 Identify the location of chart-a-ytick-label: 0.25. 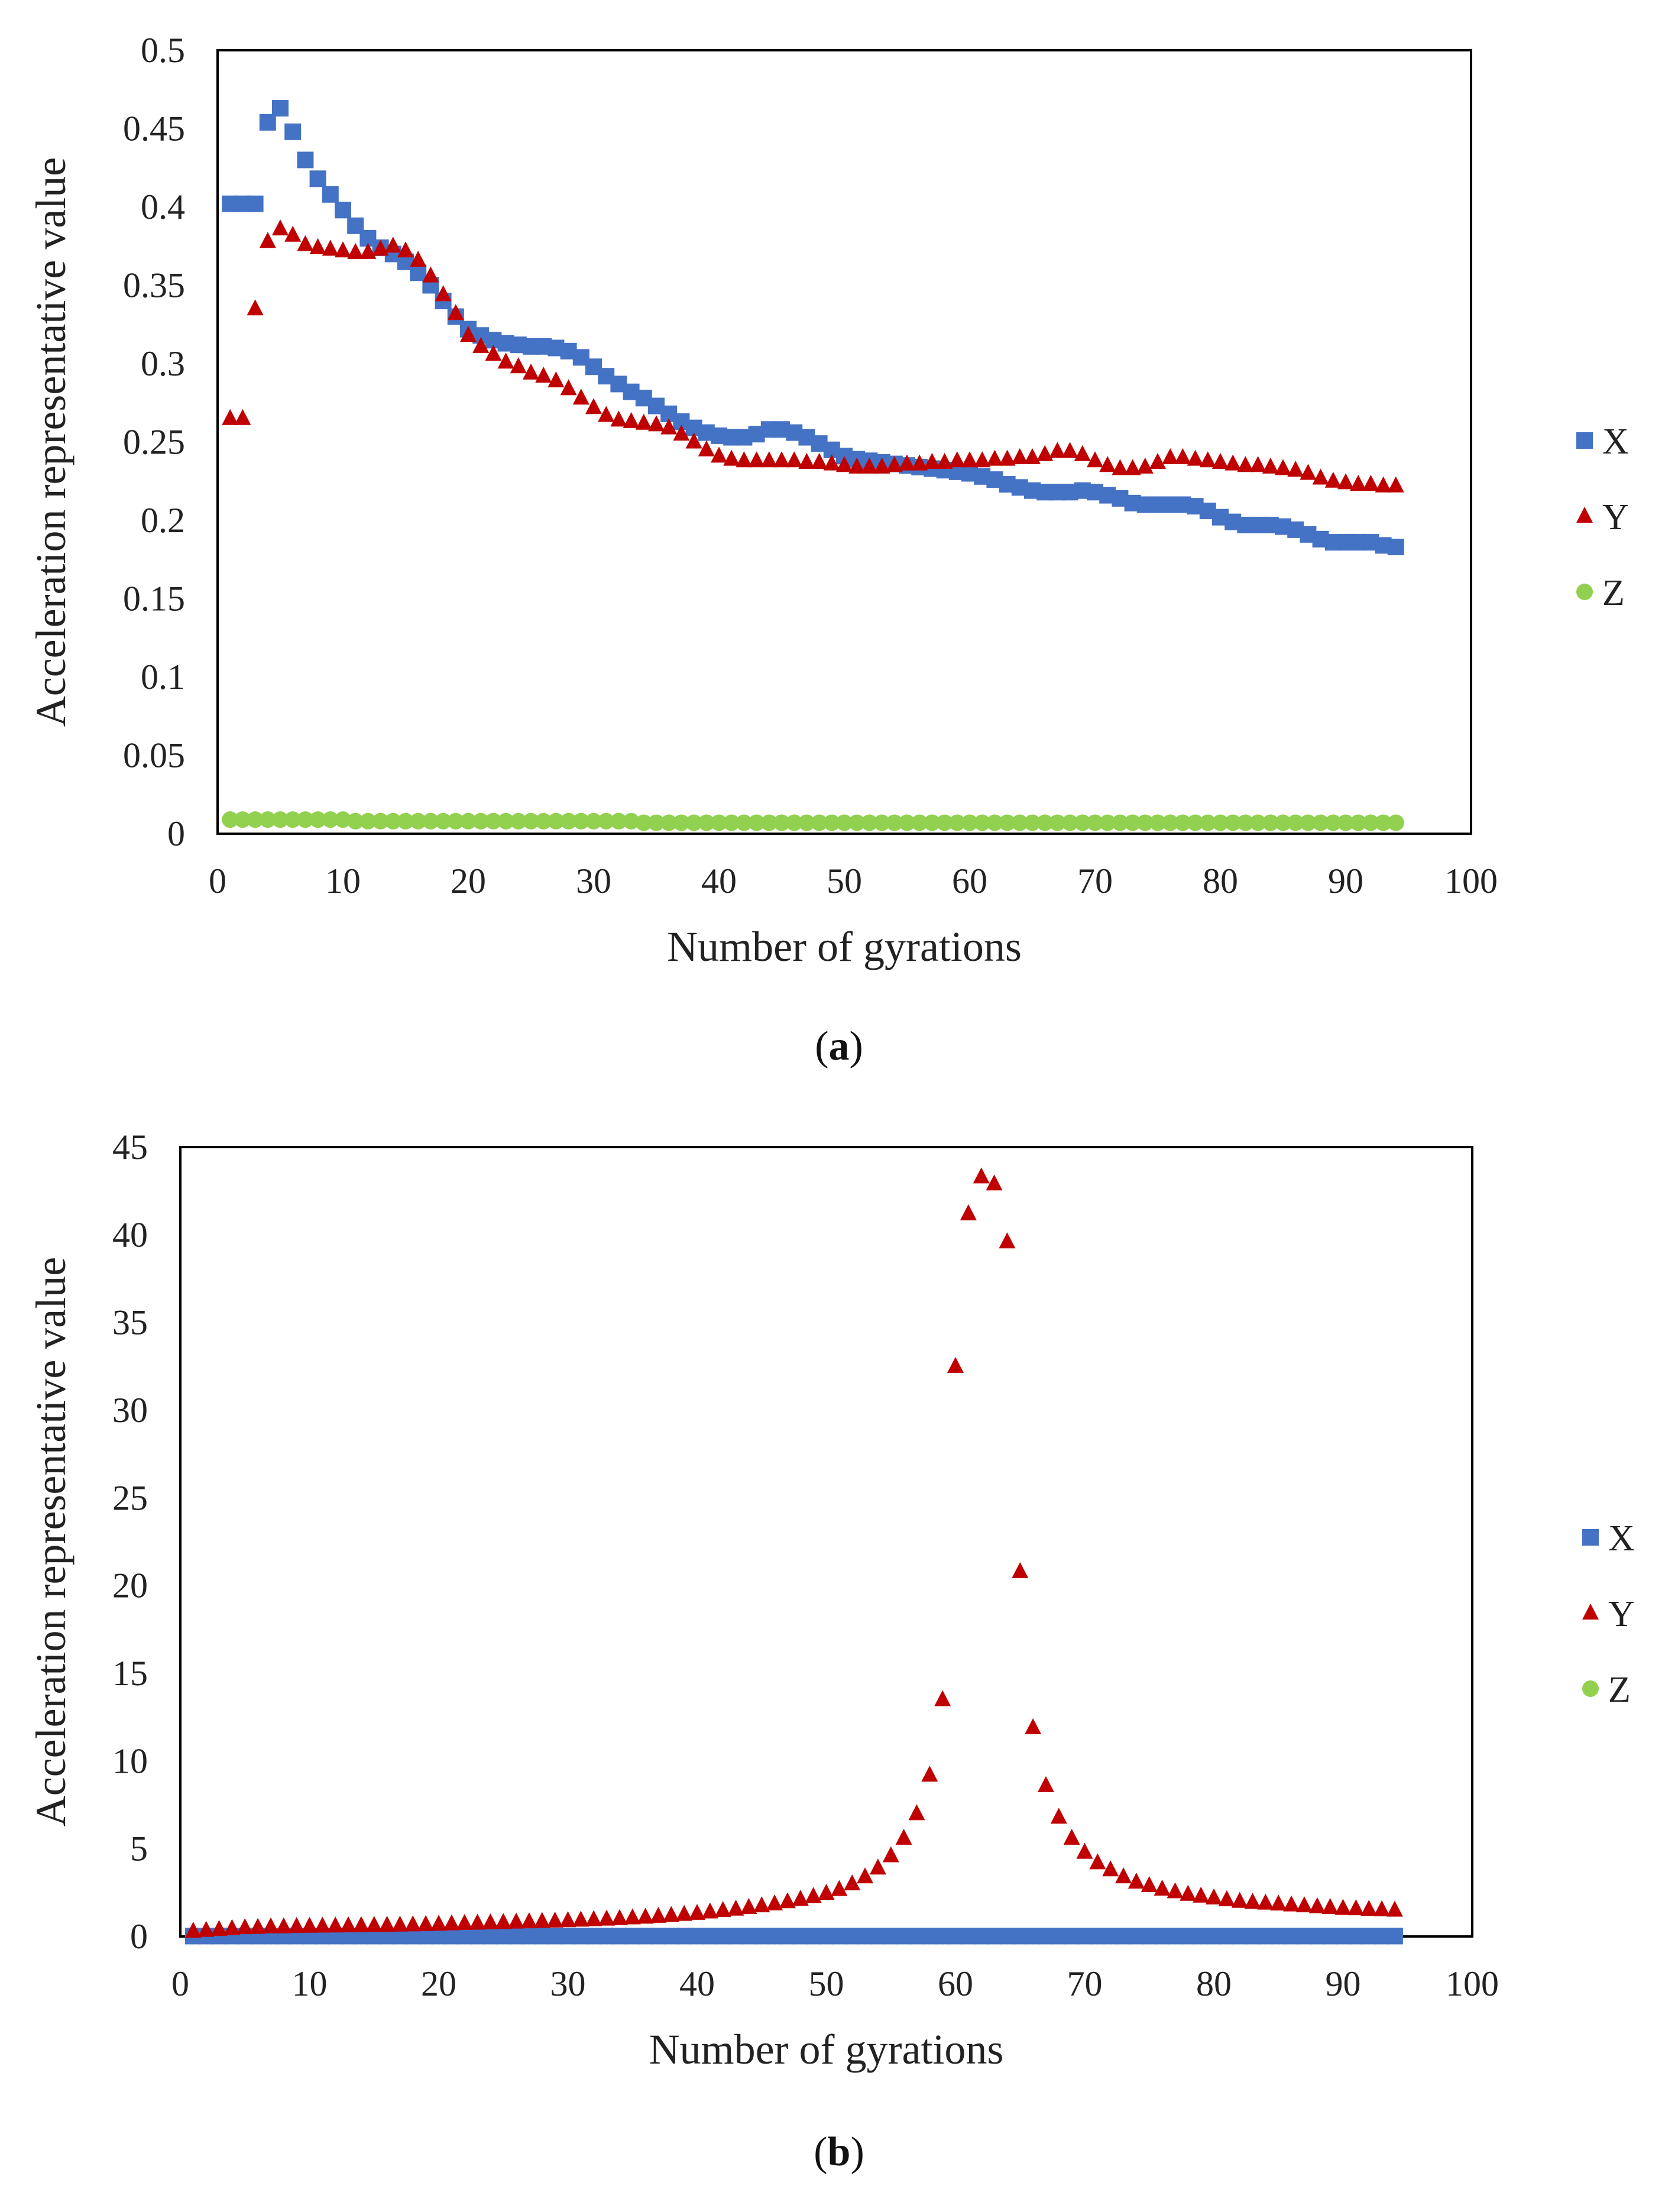
(154, 443).